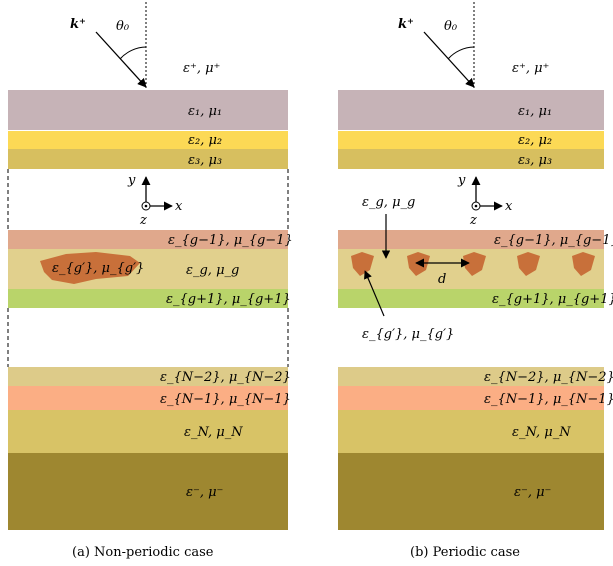 Image resolution: width=613 pixels, height=566 pixels. Describe the element at coordinates (212, 270) in the screenshot. I see `layer-g-label: ε_g, μ_g` at that location.